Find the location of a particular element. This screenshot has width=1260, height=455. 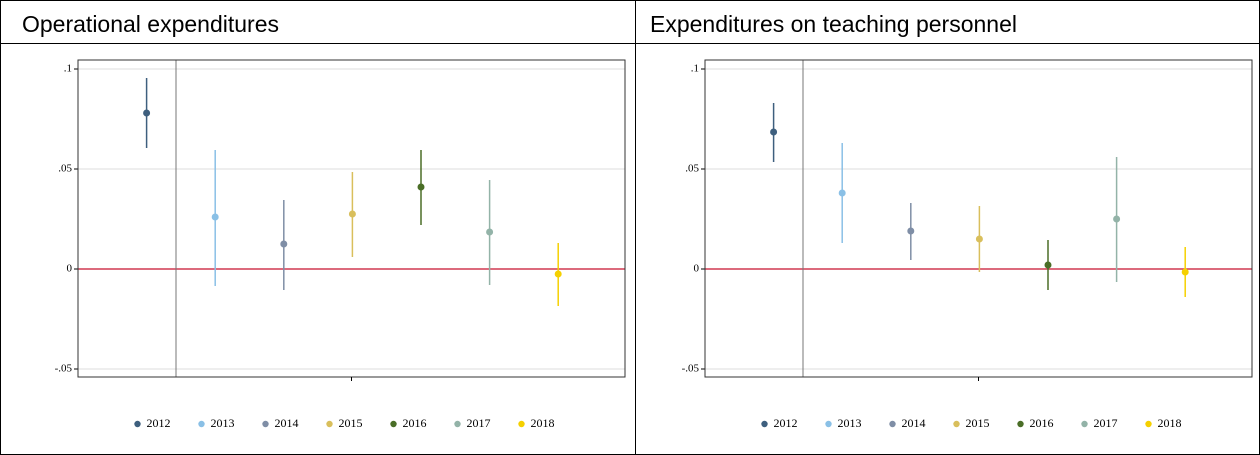

panel-title: Expenditures on teaching personnel is located at coordinates (833, 24).